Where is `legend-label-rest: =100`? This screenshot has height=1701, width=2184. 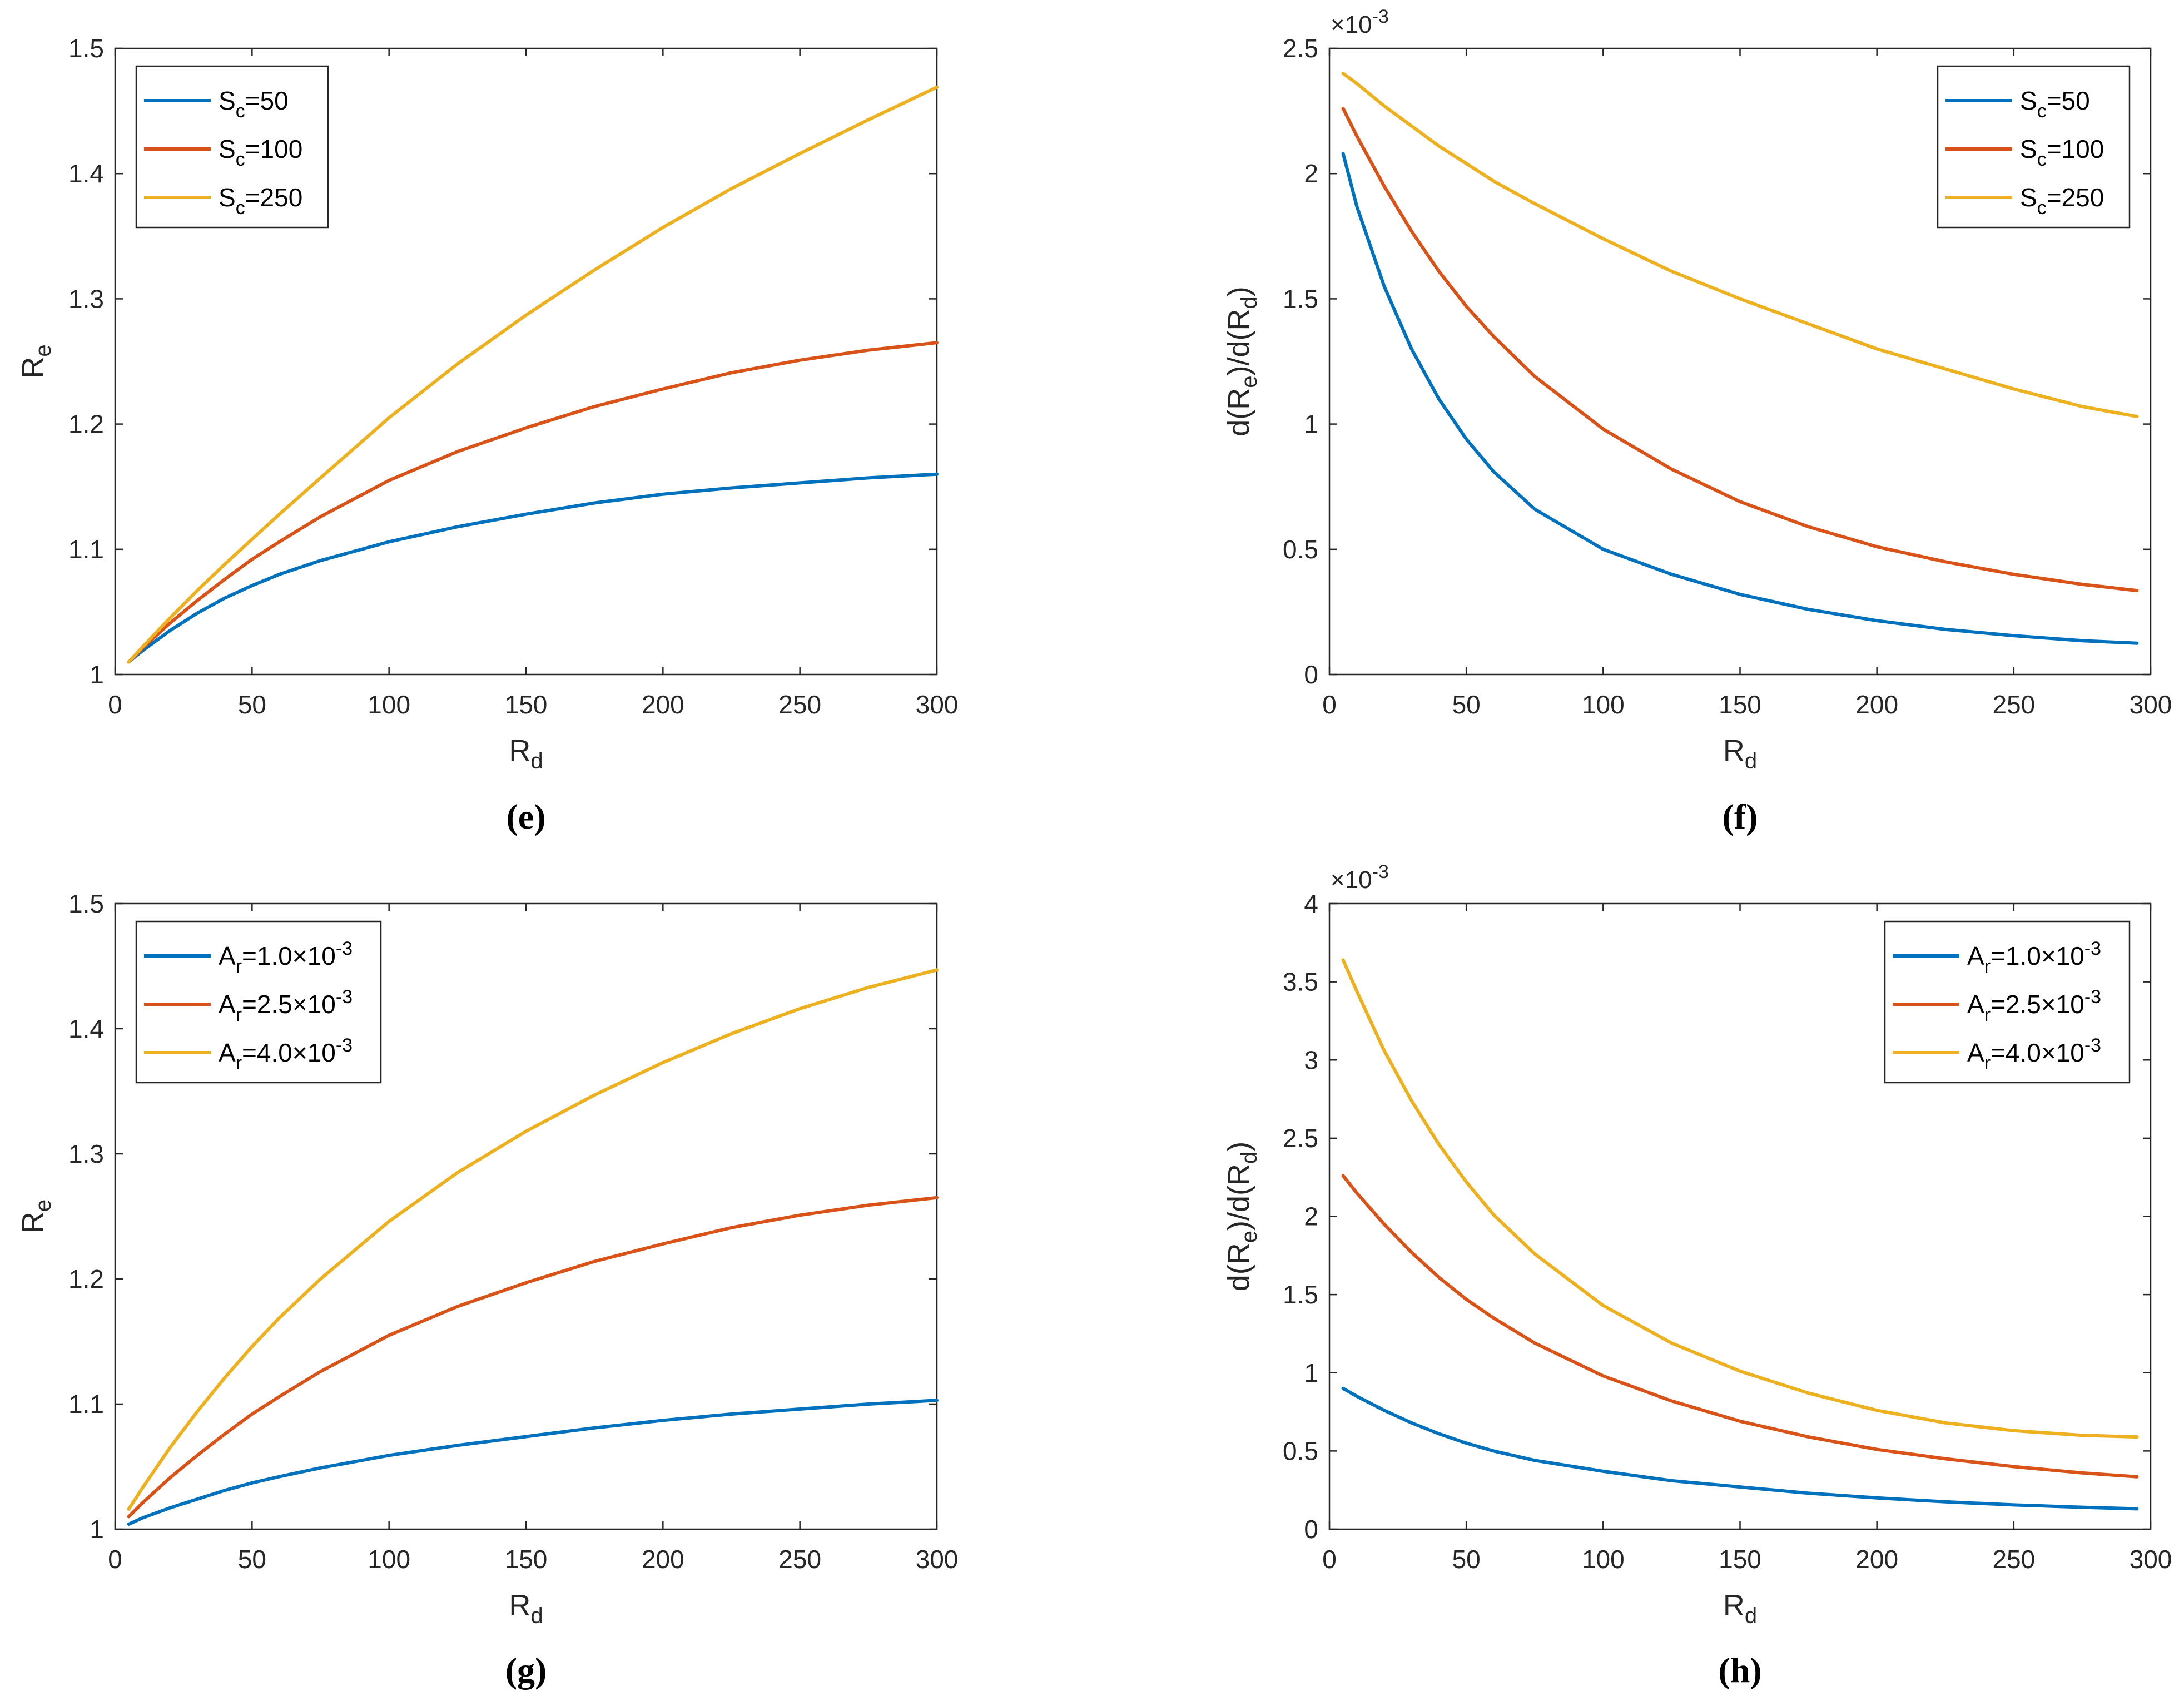
legend-label-rest: =100 is located at coordinates (2075, 149).